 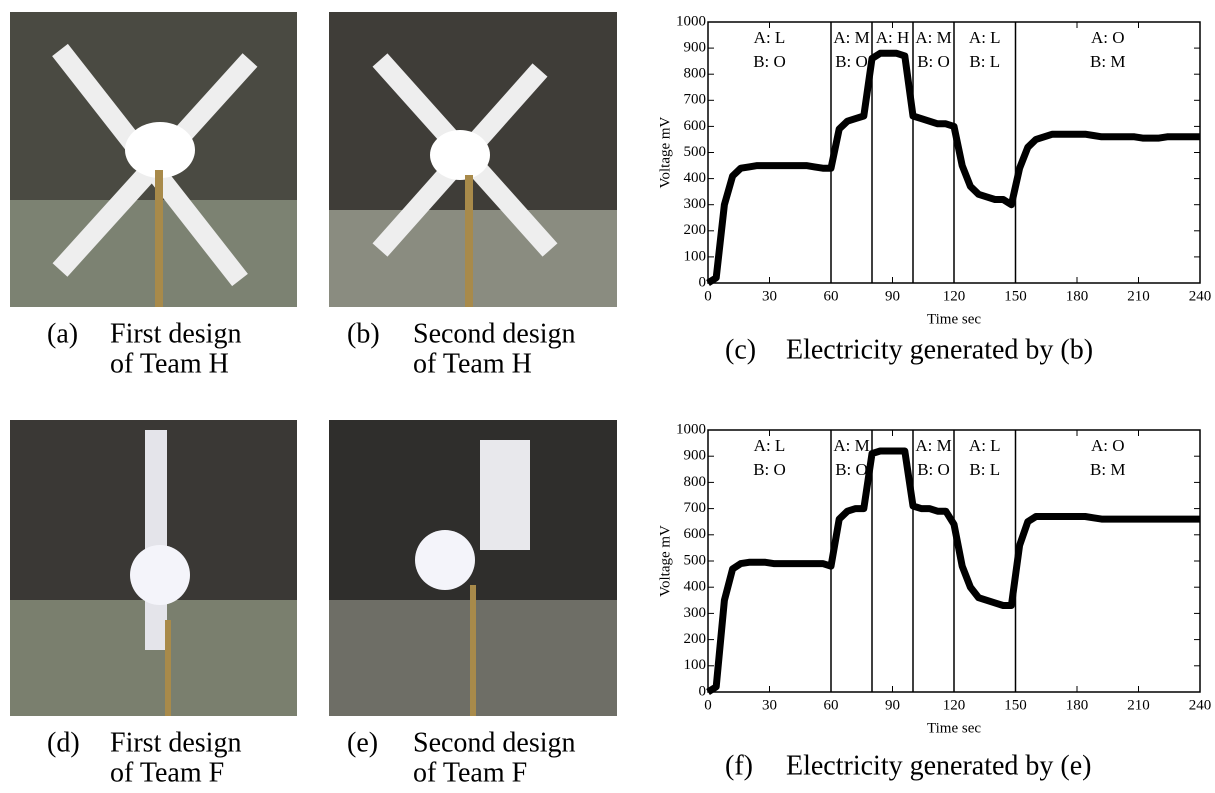 I want to click on region-label: A: H, so click(x=893, y=37).